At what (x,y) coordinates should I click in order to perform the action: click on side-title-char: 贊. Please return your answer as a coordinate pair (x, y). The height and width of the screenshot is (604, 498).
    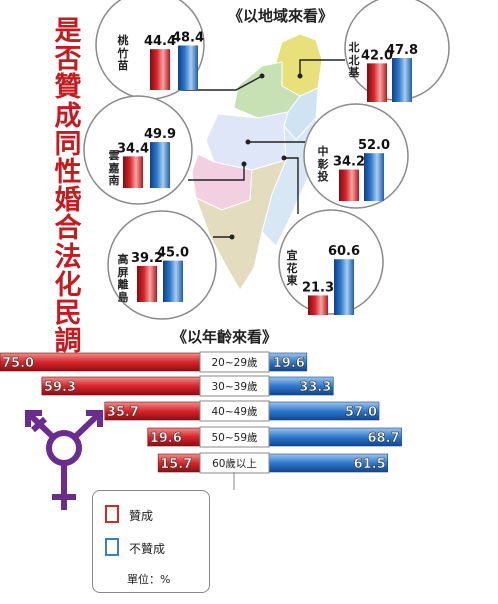
    Looking at the image, I should click on (68, 88).